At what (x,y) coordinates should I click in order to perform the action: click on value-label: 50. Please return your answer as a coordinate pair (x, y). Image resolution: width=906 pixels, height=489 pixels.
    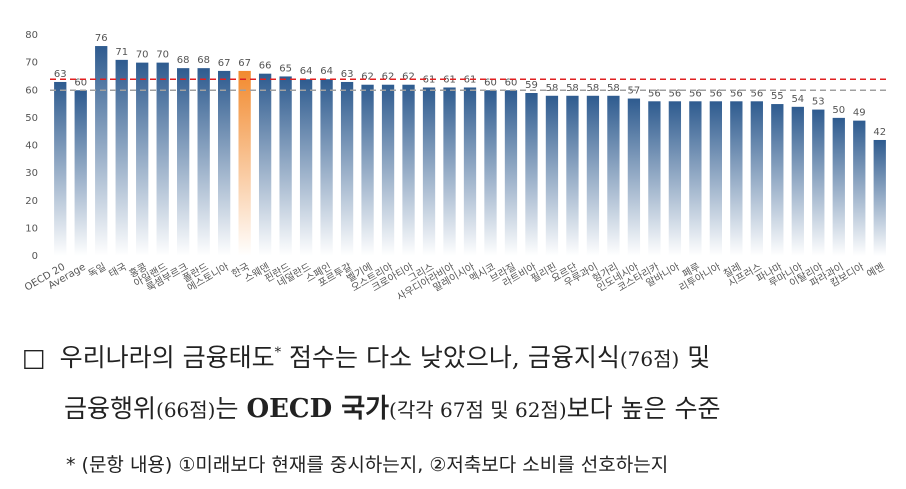
    Looking at the image, I should click on (838, 110).